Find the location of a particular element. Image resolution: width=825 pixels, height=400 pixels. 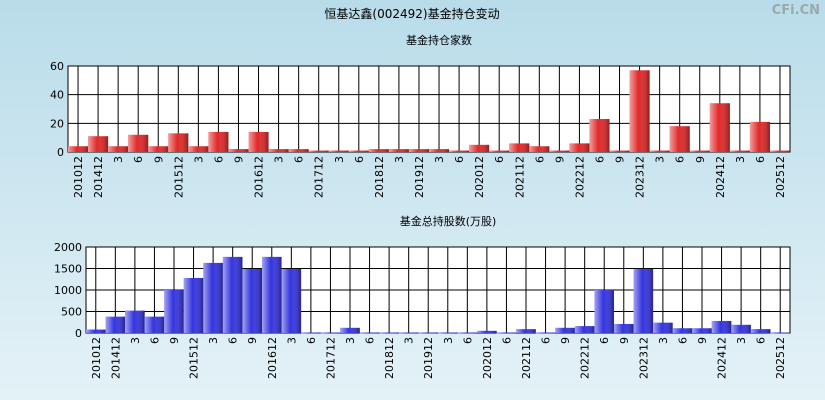

y-tick-label: 60 is located at coordinates (57, 66).